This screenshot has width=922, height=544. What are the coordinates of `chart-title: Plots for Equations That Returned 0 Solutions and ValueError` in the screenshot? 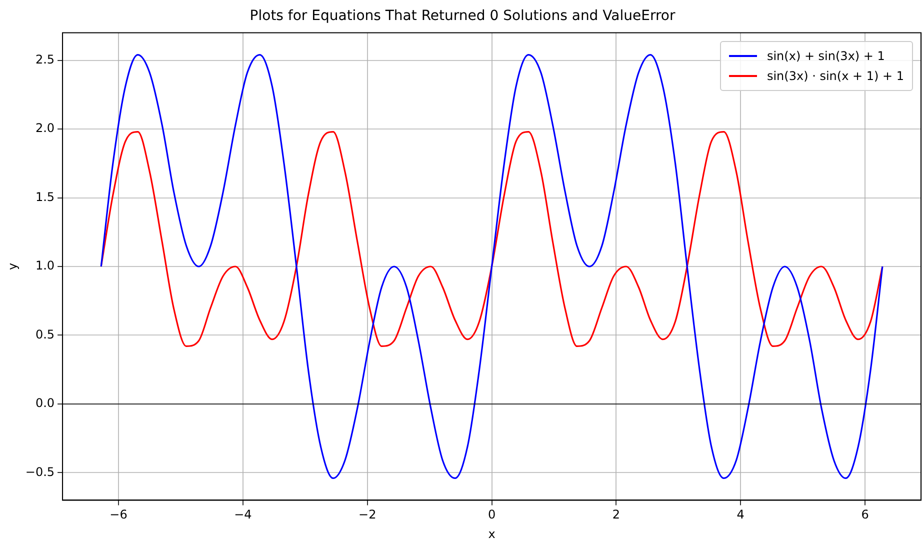 It's located at (463, 16).